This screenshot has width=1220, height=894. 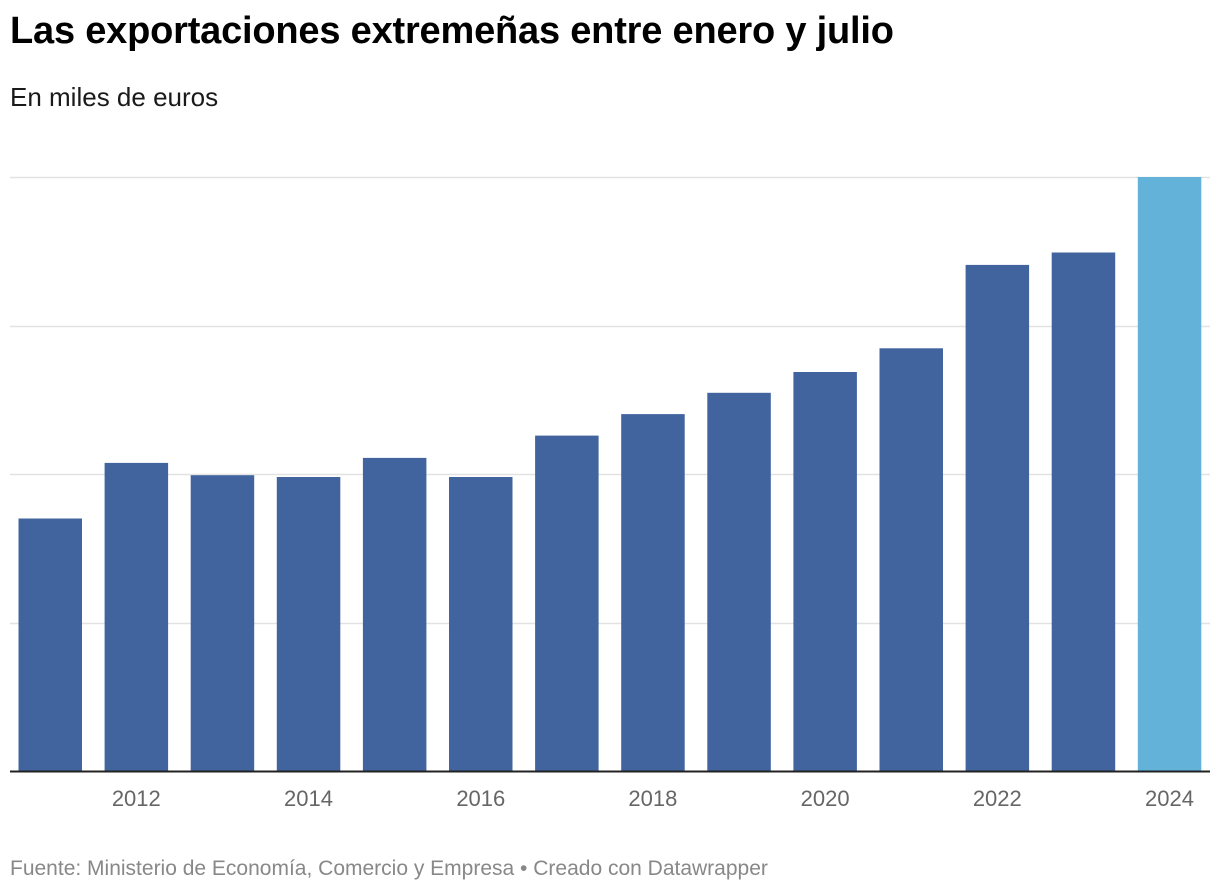 What do you see at coordinates (1169, 474) in the screenshot?
I see `bar-2024` at bounding box center [1169, 474].